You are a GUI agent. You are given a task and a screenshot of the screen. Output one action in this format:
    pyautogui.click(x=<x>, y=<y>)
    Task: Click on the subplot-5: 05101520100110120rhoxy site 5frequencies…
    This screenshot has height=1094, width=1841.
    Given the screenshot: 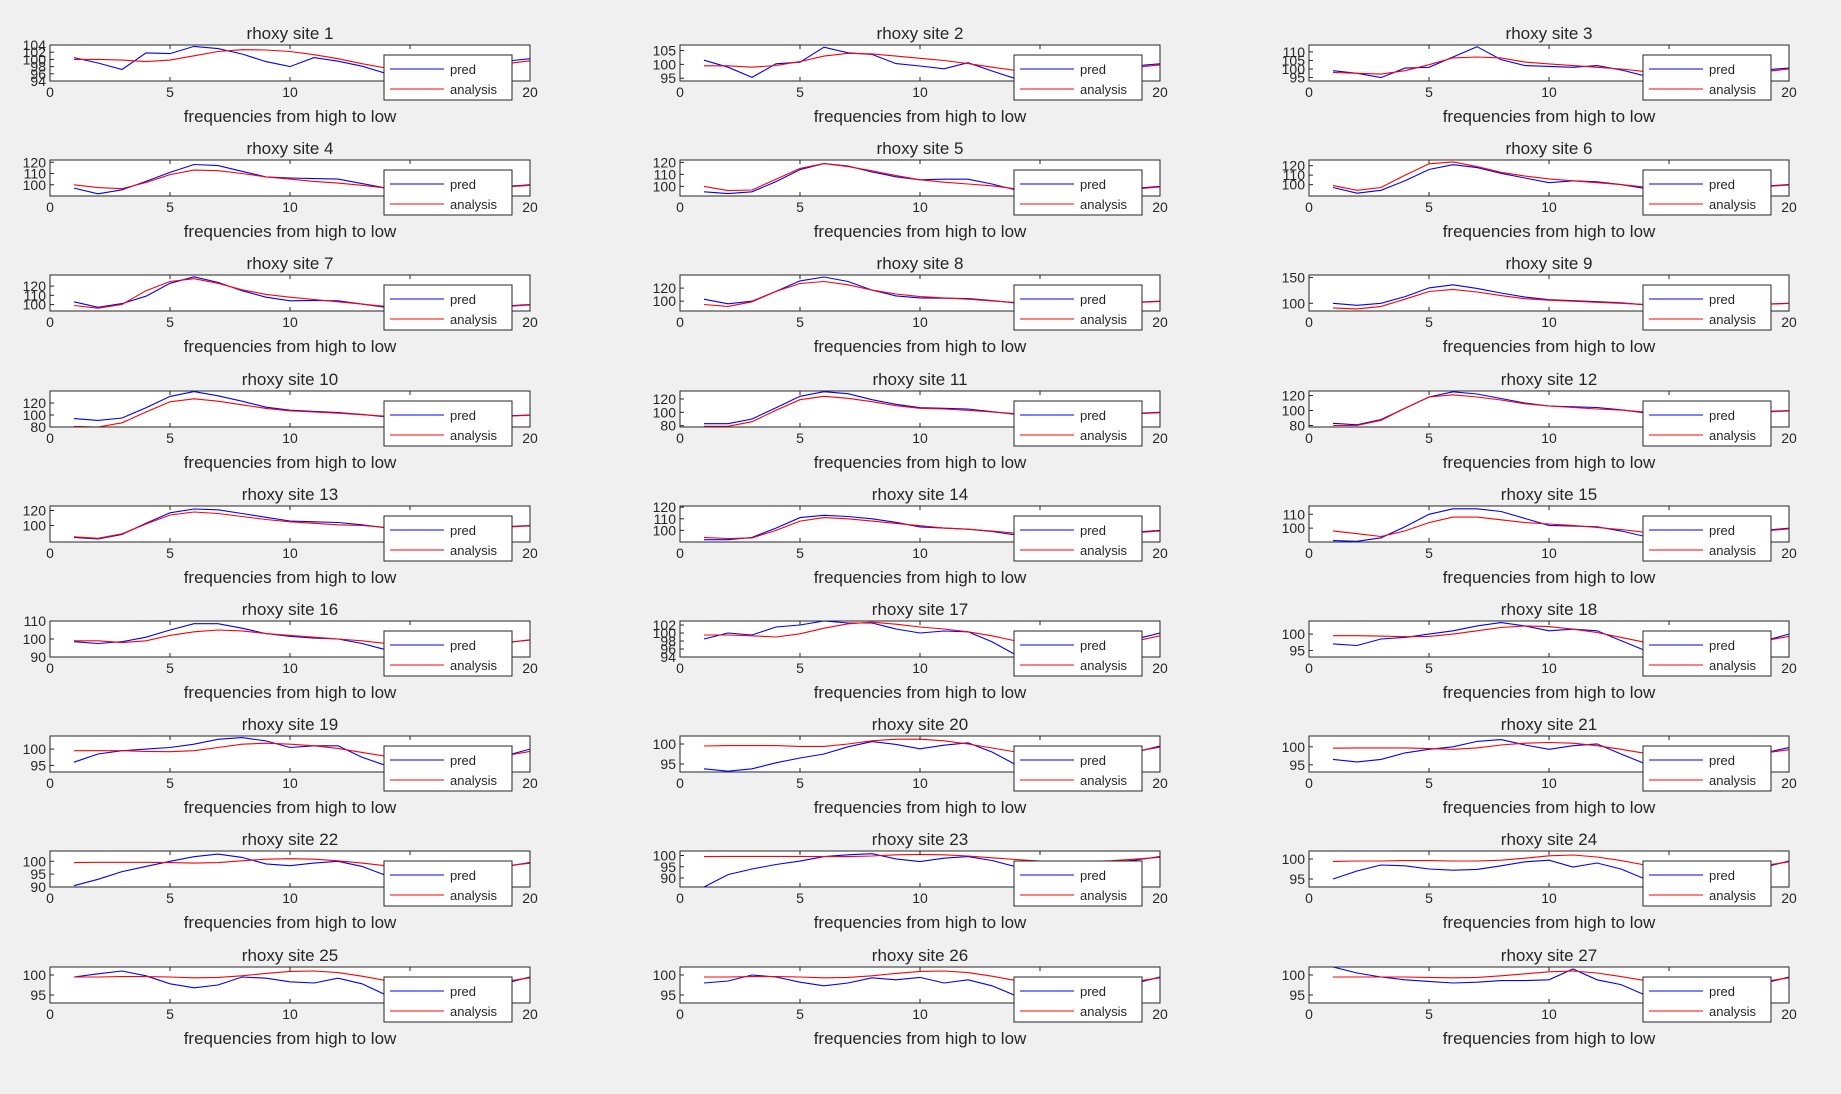 What is the action you would take?
    pyautogui.click(x=910, y=188)
    